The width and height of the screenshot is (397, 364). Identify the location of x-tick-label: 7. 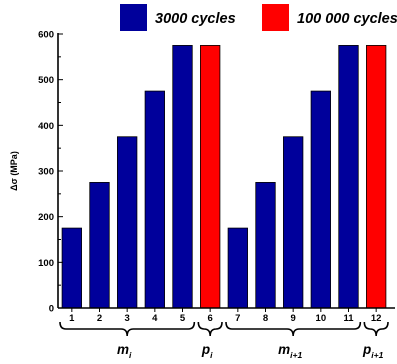
(237, 318).